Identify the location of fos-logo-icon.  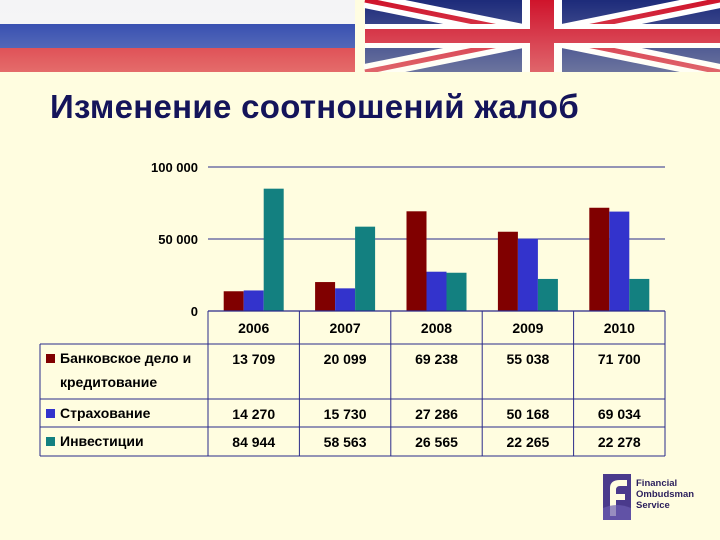
(617, 497).